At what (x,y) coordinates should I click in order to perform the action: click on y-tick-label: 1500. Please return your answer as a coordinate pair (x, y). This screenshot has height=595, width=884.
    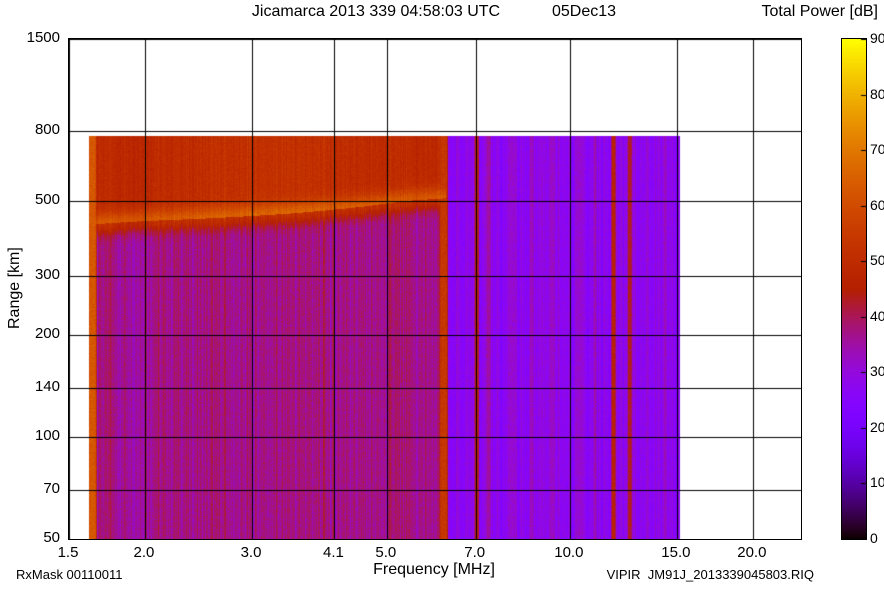
    Looking at the image, I should click on (43, 37).